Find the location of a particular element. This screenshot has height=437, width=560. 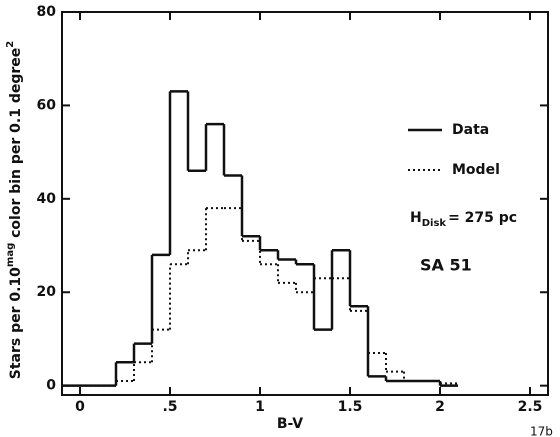

annotation: HDisk = 275 pc is located at coordinates (463, 219).